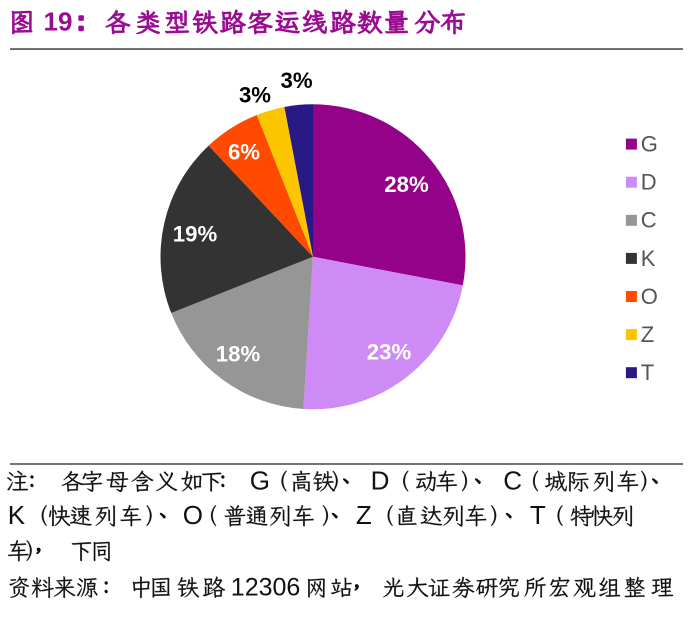 Image resolution: width=695 pixels, height=619 pixels. I want to click on svg-text: 12306, so click(266, 588).